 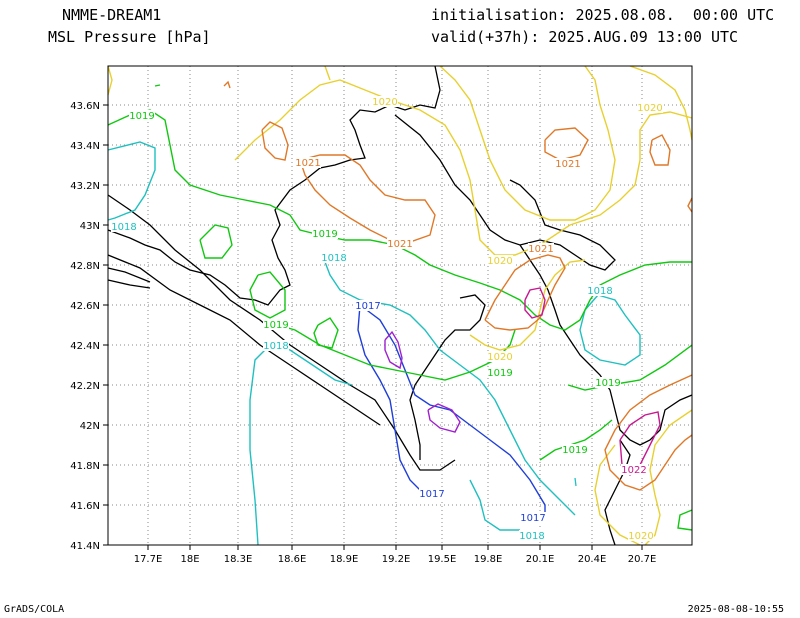 What do you see at coordinates (216, 241) in the screenshot?
I see `isobar-1019-loop` at bounding box center [216, 241].